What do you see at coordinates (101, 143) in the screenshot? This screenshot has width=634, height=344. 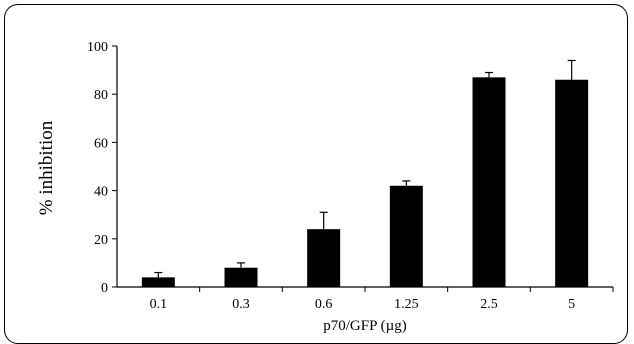 I see `y-tick-label: 60` at bounding box center [101, 143].